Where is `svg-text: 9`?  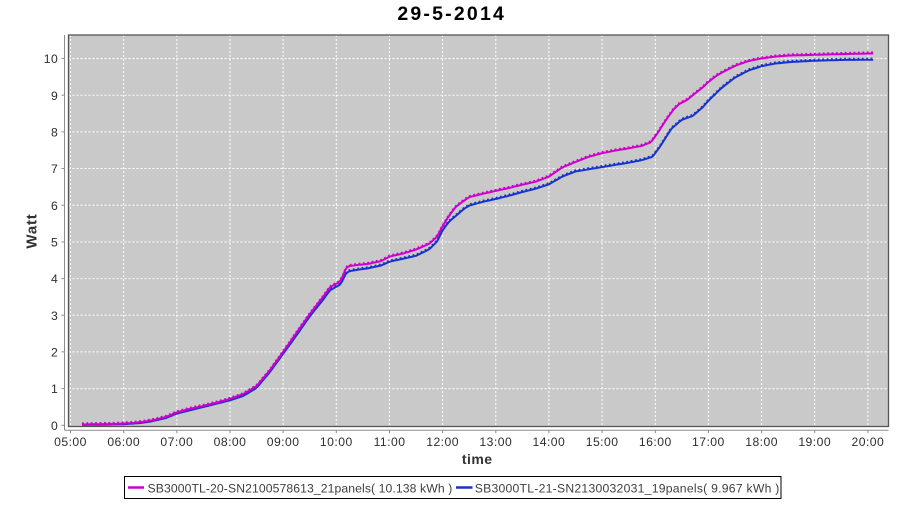
svg-text: 9 is located at coordinates (54, 96).